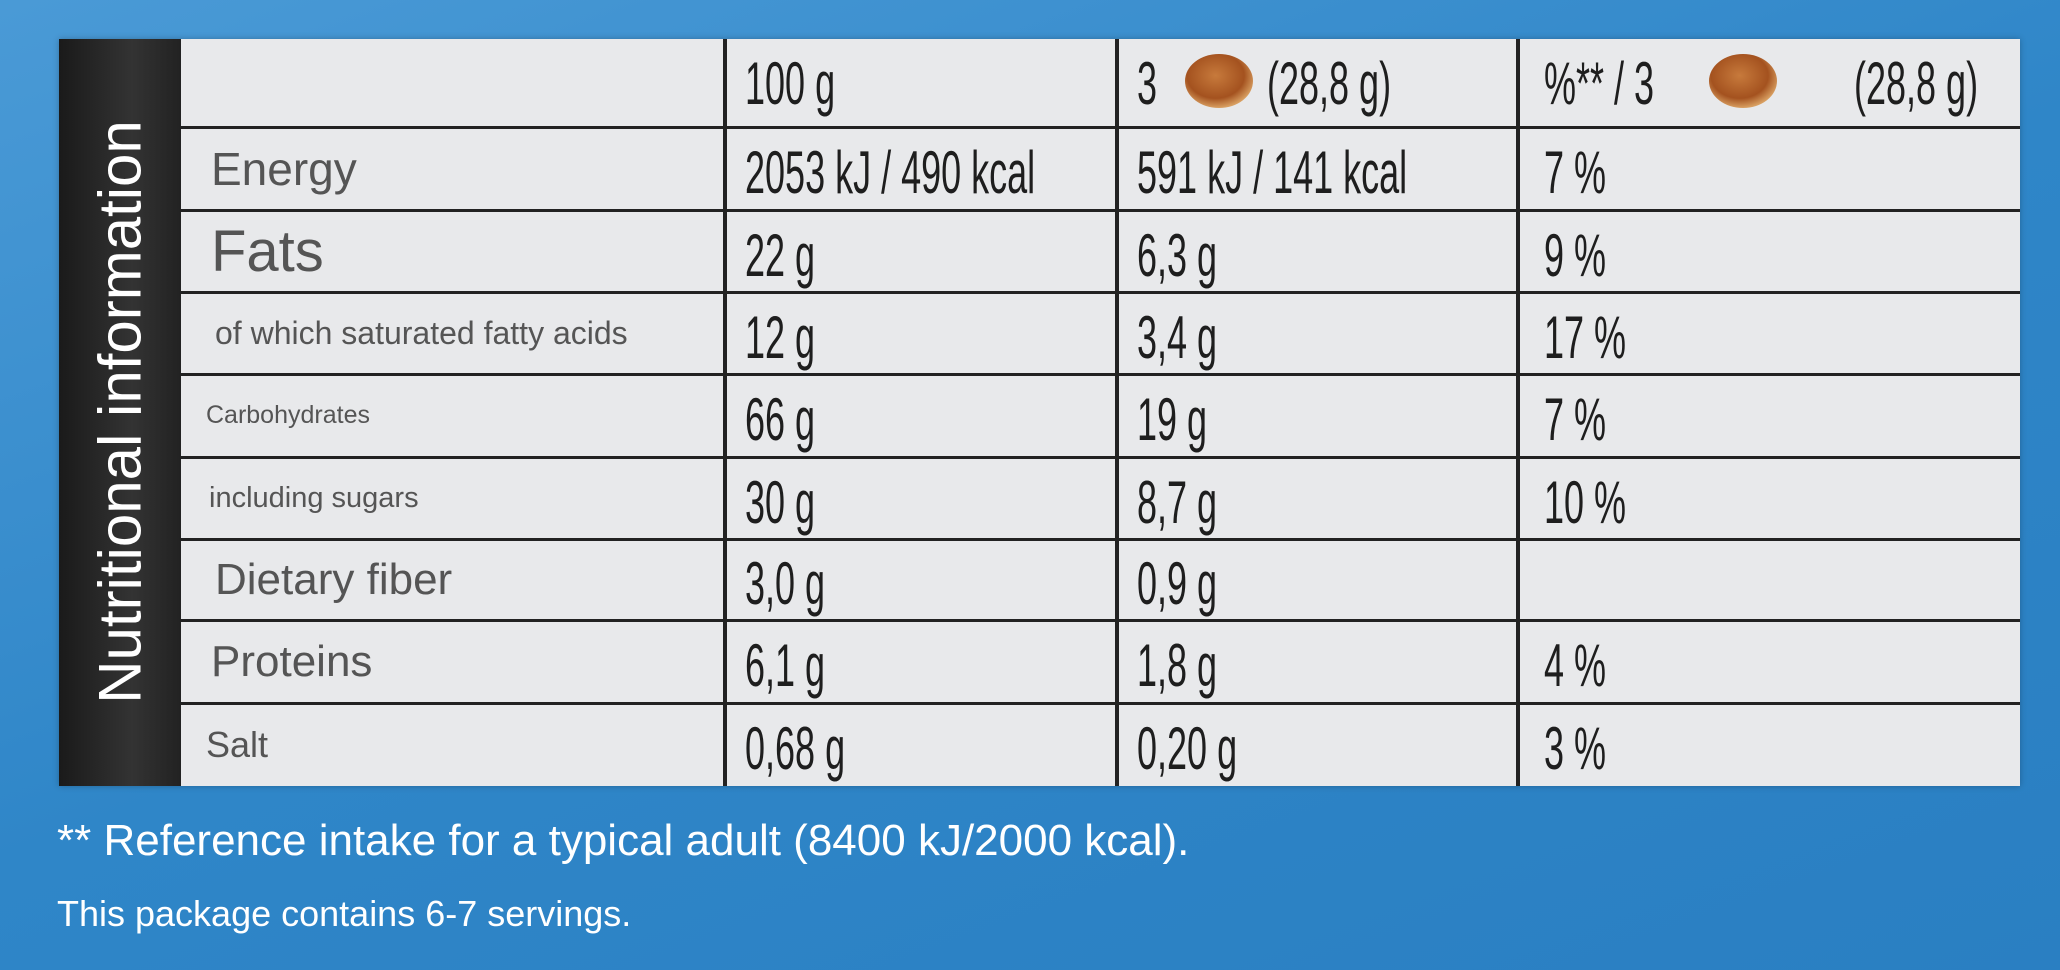 The width and height of the screenshot is (2060, 970). Describe the element at coordinates (1172, 419) in the screenshot. I see `cell-text: 19 g` at that location.